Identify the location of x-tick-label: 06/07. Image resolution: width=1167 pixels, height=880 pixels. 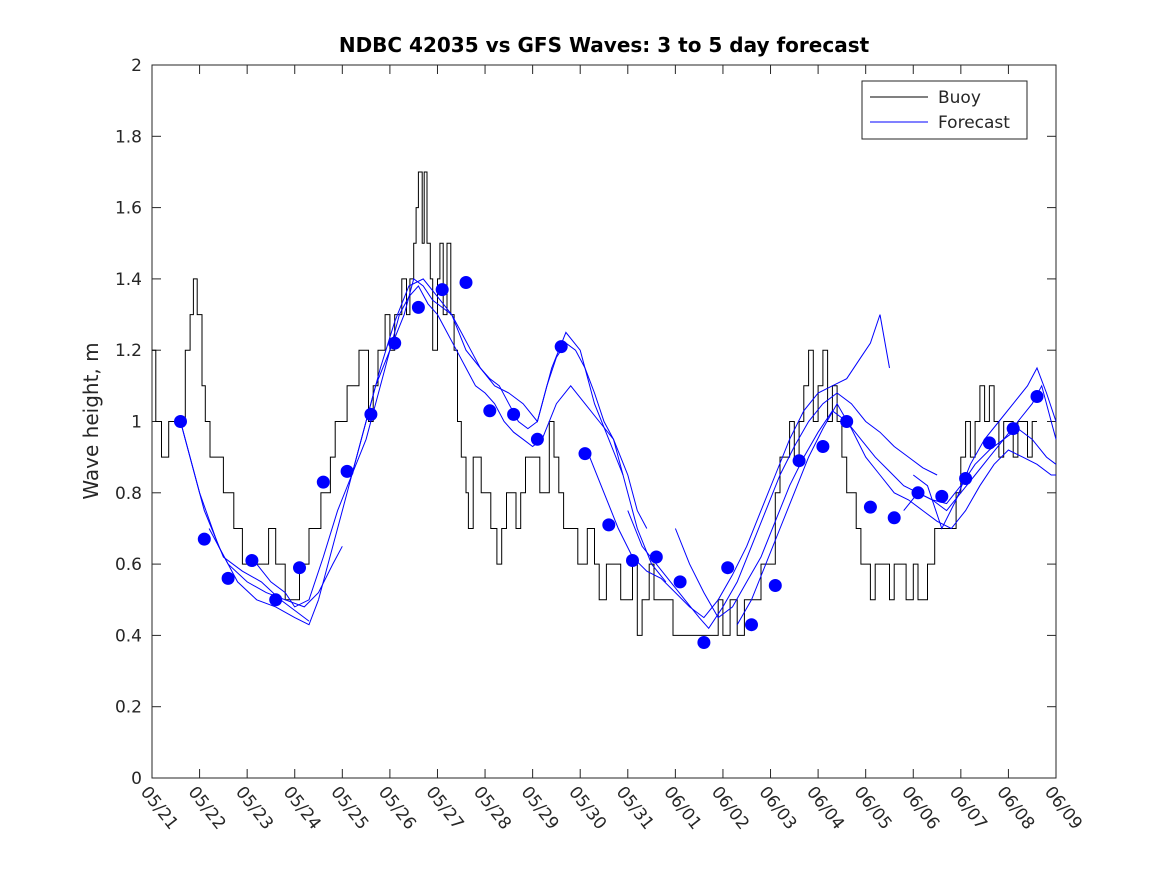
(968, 808).